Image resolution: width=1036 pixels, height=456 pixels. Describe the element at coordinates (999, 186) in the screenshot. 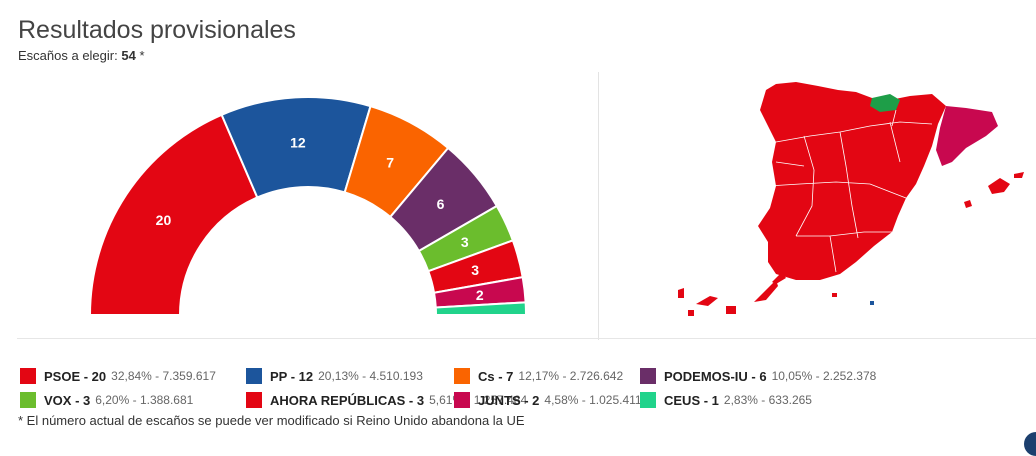

I see `map-island-mallorca` at that location.